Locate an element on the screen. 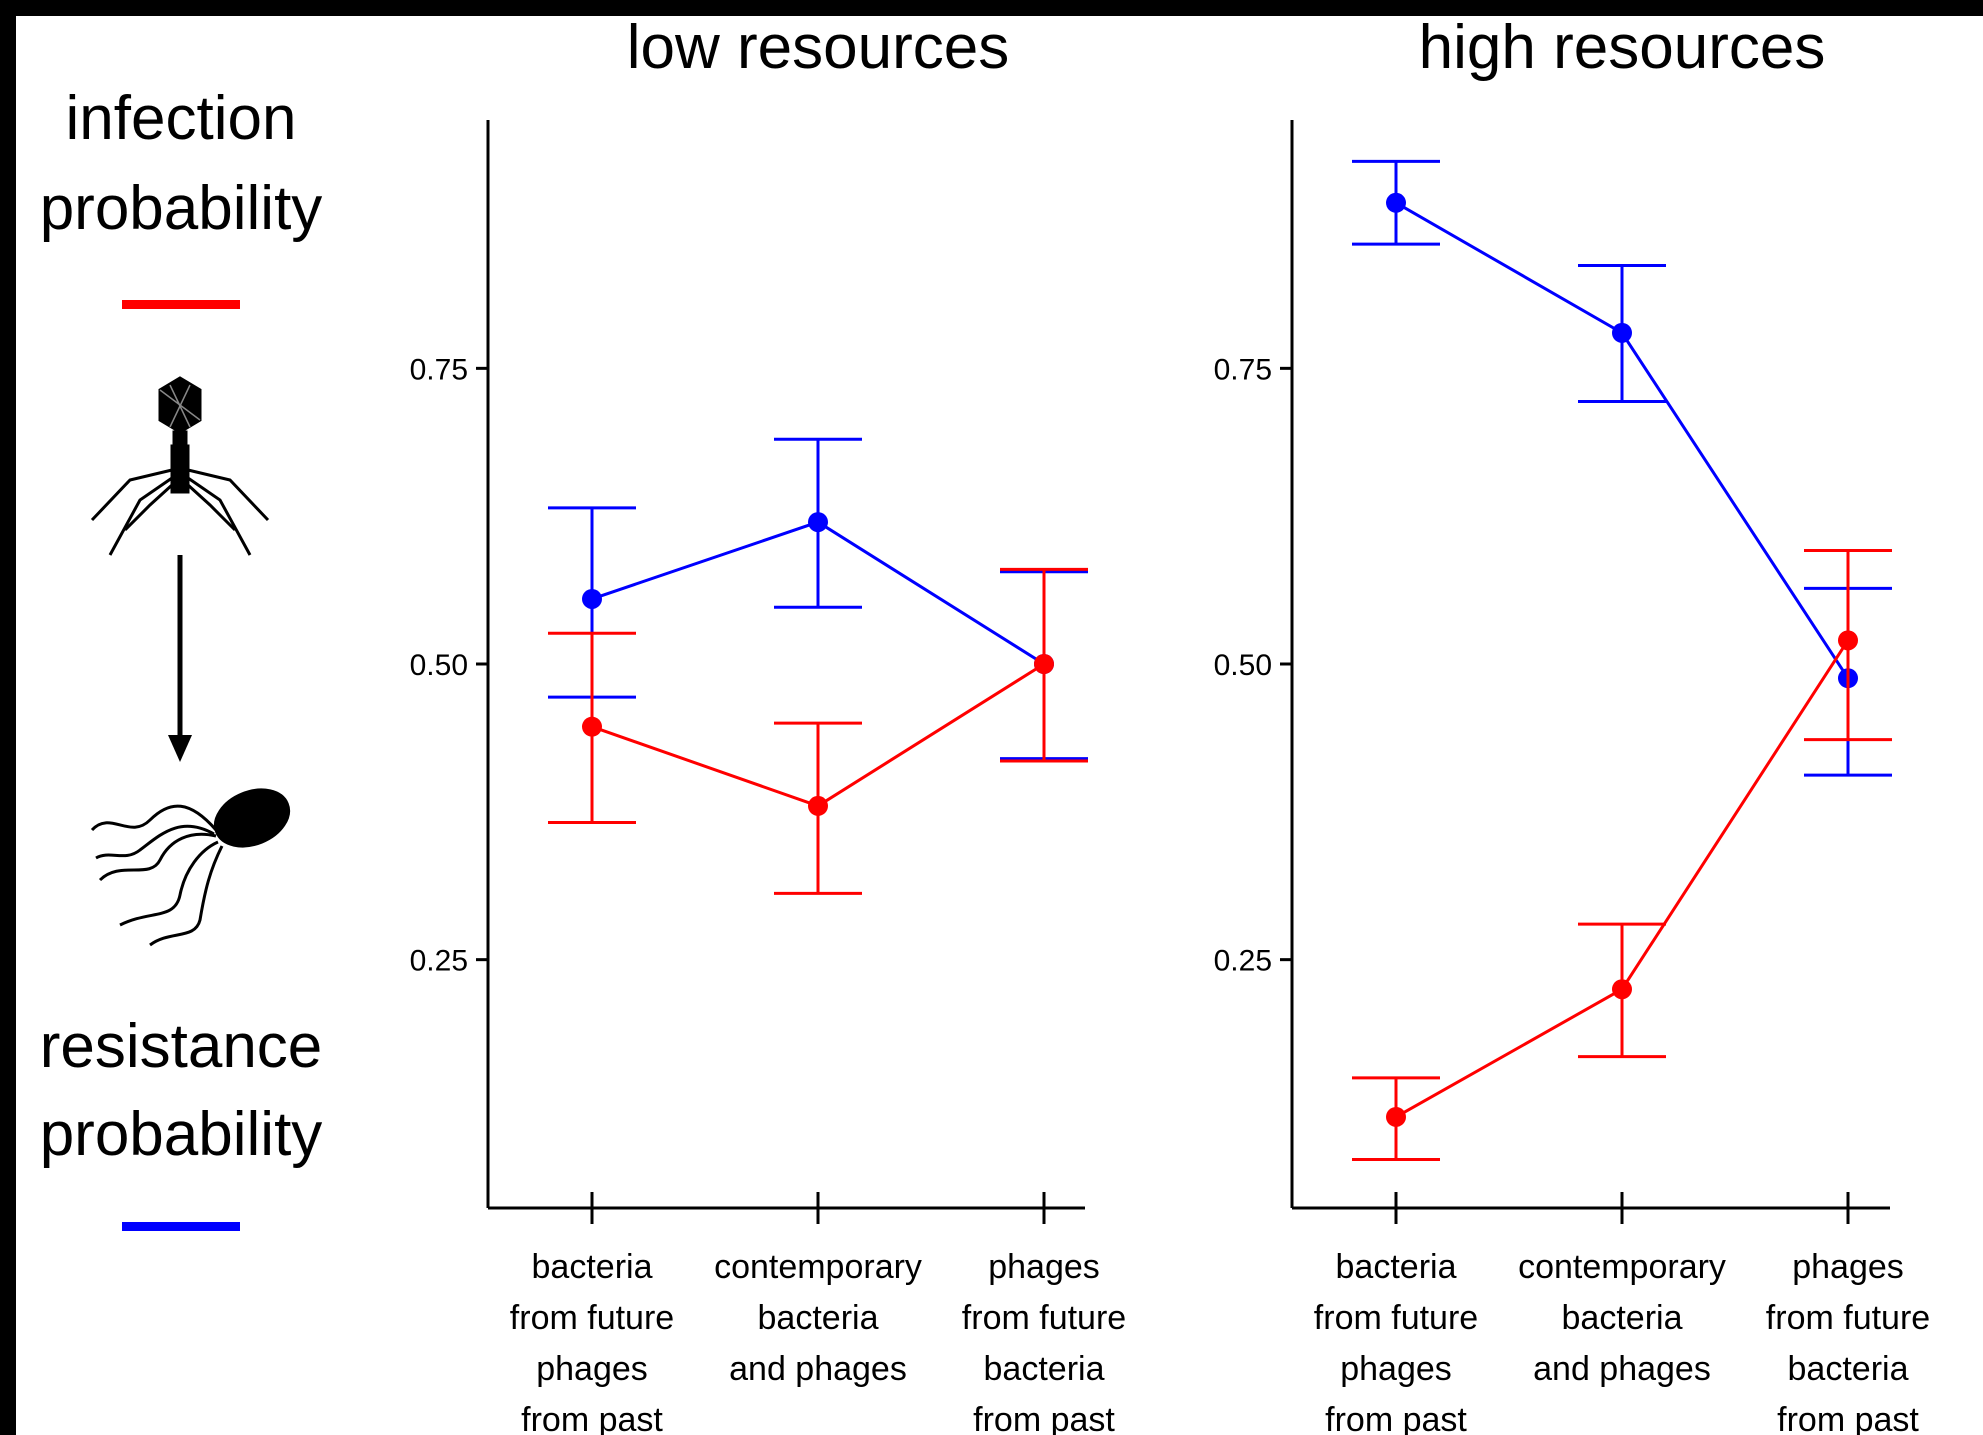 The width and height of the screenshot is (1983, 1435). panel-title: low resources is located at coordinates (818, 47).